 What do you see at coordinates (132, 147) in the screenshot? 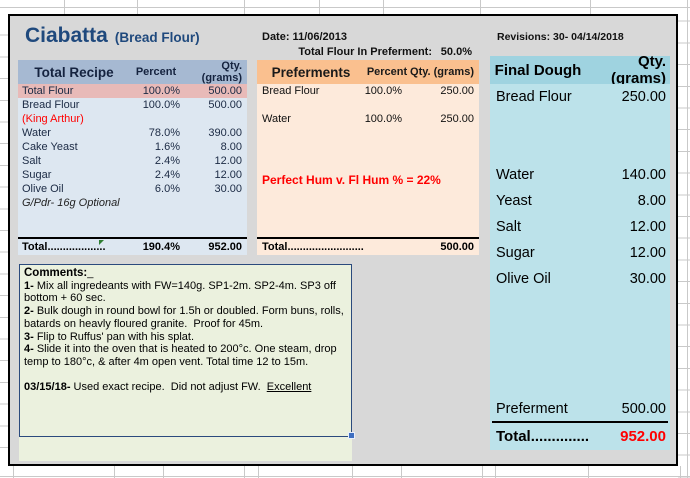
I see `total-recipe-row: Cake Yeast 1.6% 8.00` at bounding box center [132, 147].